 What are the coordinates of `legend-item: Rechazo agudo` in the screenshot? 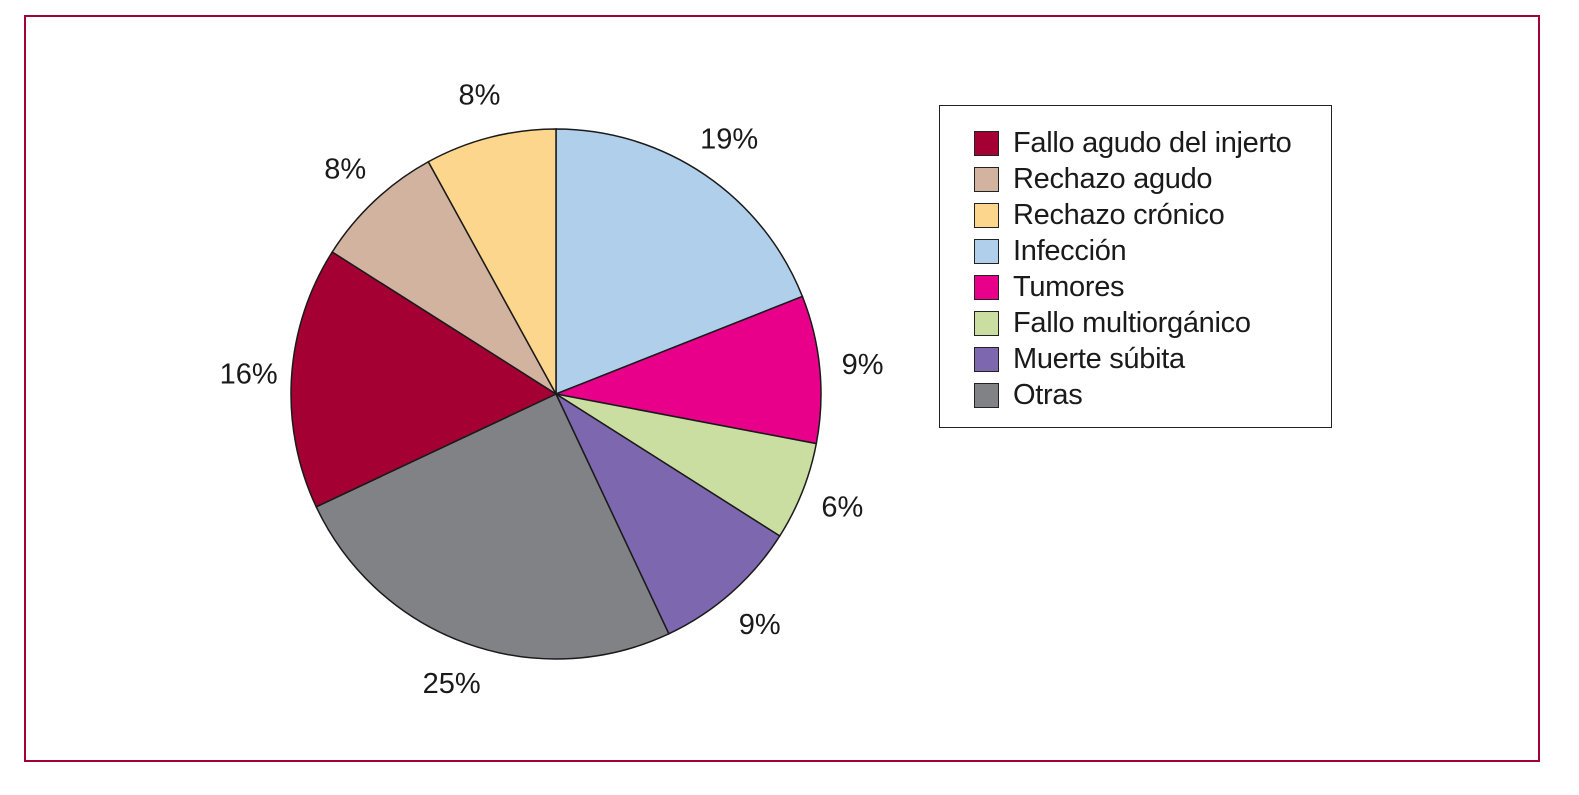 It's located at (1152, 179).